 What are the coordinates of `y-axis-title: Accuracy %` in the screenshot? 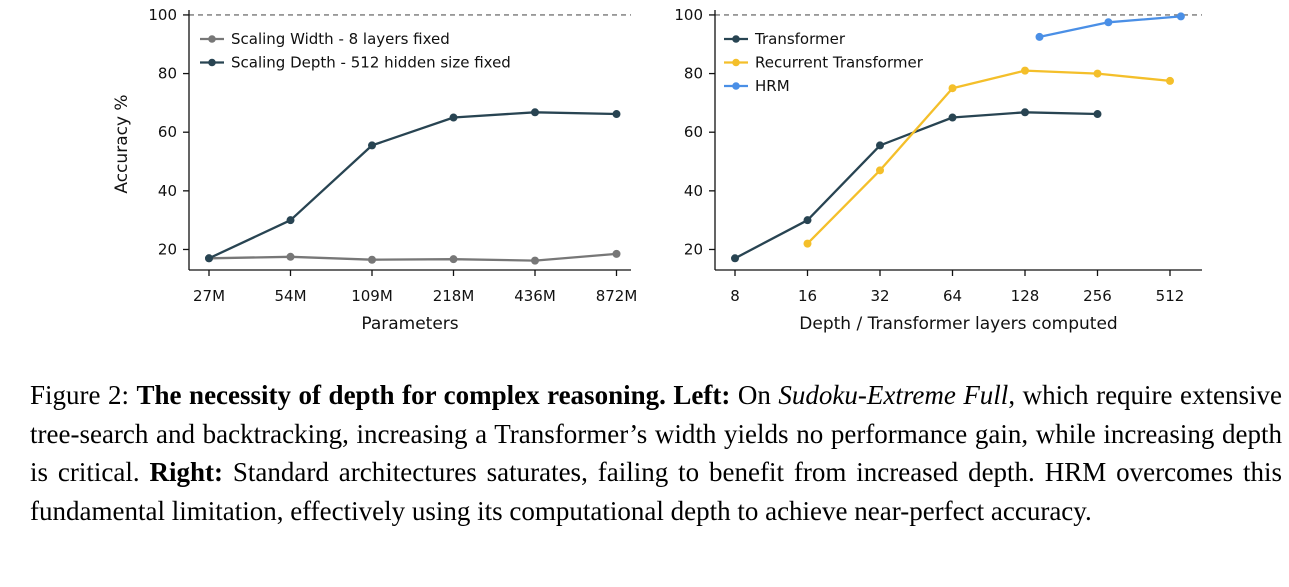 It's located at (122, 143).